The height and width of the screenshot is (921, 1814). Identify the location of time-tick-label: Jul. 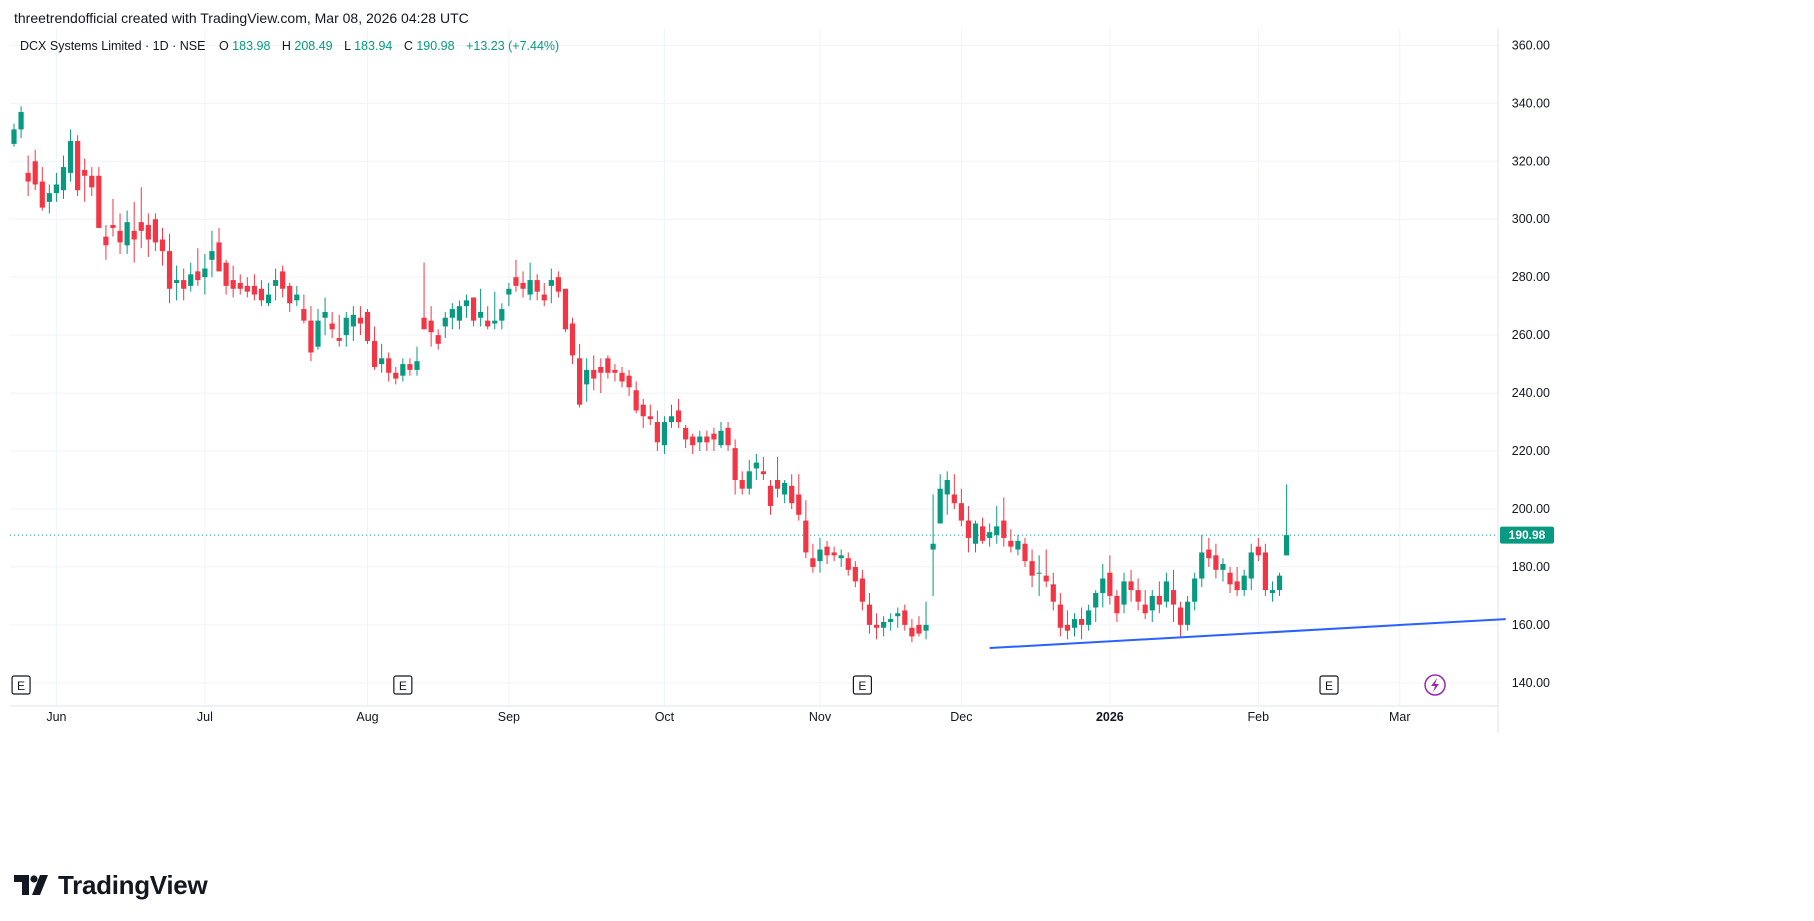
(205, 717).